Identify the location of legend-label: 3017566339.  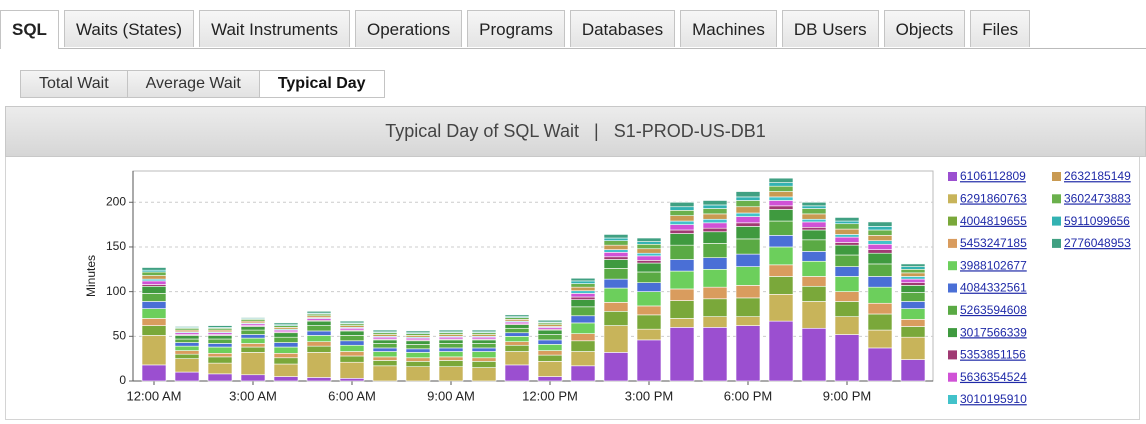
(993, 332).